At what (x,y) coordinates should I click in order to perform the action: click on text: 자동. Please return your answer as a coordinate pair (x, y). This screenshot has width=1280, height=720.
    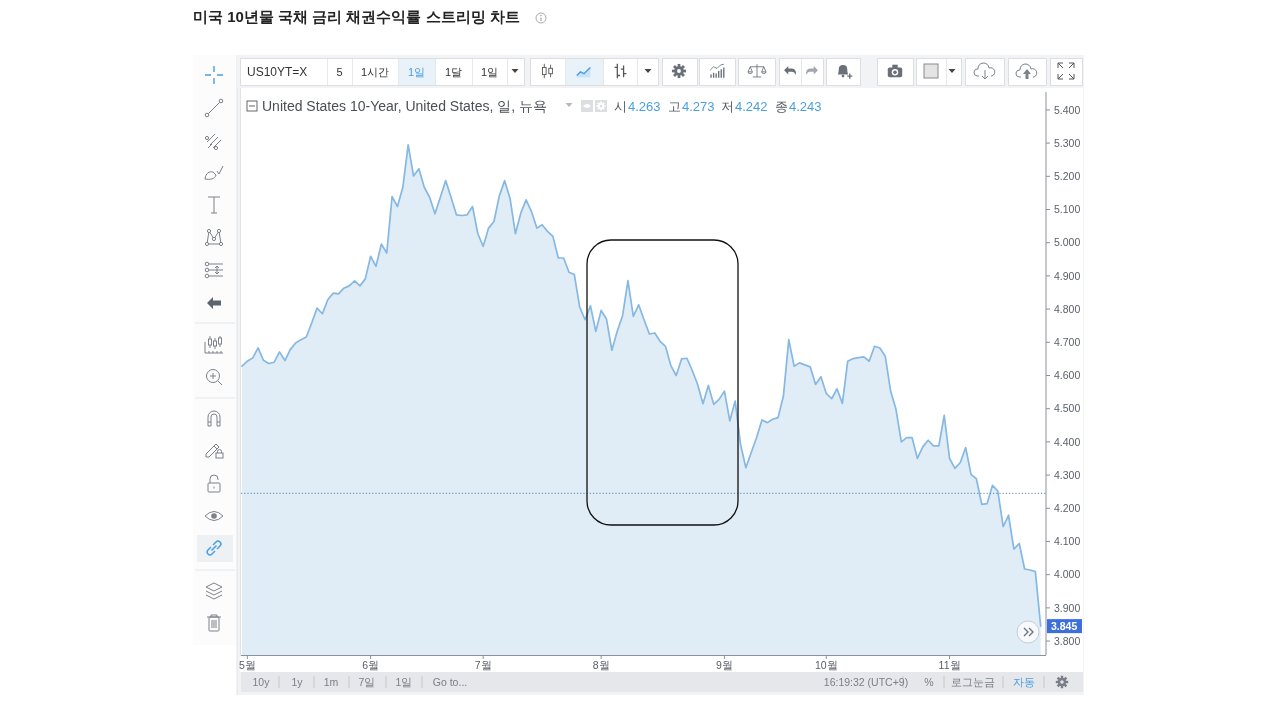
    Looking at the image, I should click on (1024, 682).